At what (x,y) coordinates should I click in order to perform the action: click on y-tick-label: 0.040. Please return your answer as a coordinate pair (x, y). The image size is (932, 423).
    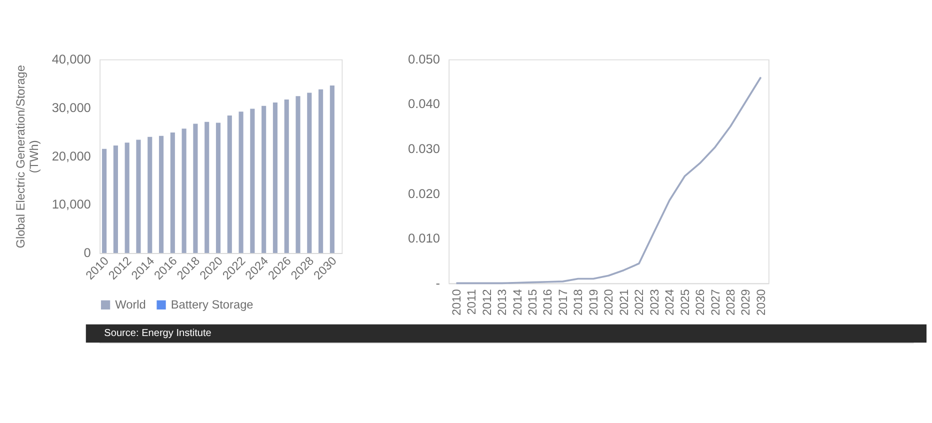
    Looking at the image, I should click on (424, 104).